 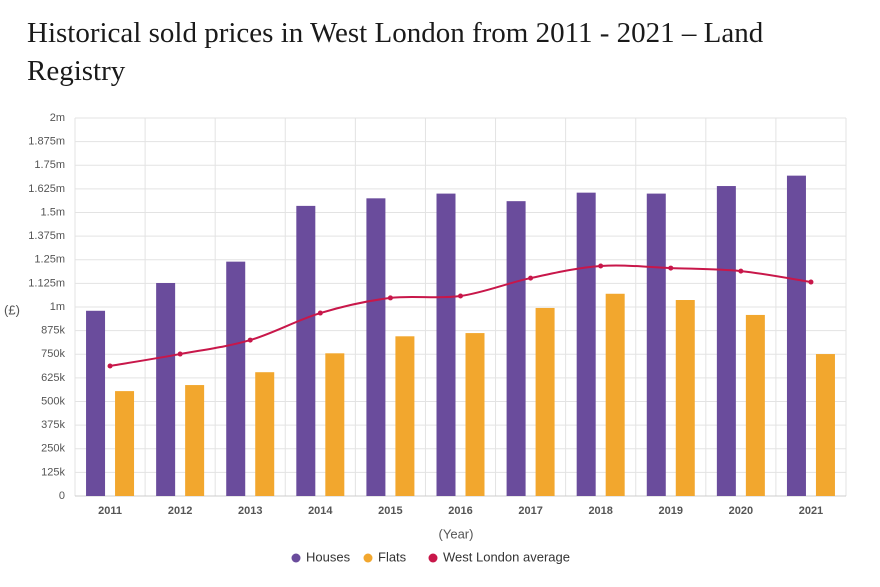 What do you see at coordinates (53, 425) in the screenshot?
I see `y-tick-label: 375k` at bounding box center [53, 425].